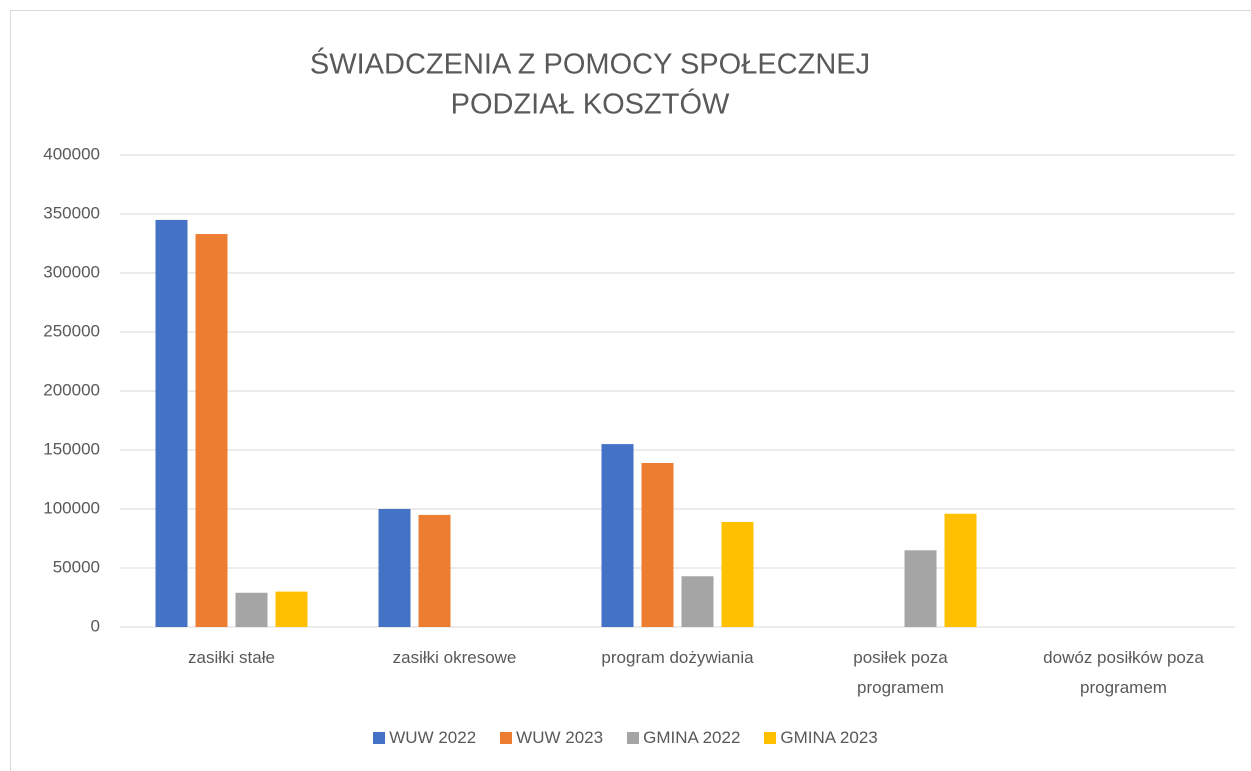 This screenshot has width=1251, height=771. Describe the element at coordinates (590, 104) in the screenshot. I see `chart-title: PODZIAŁ KOSZTÓW` at that location.